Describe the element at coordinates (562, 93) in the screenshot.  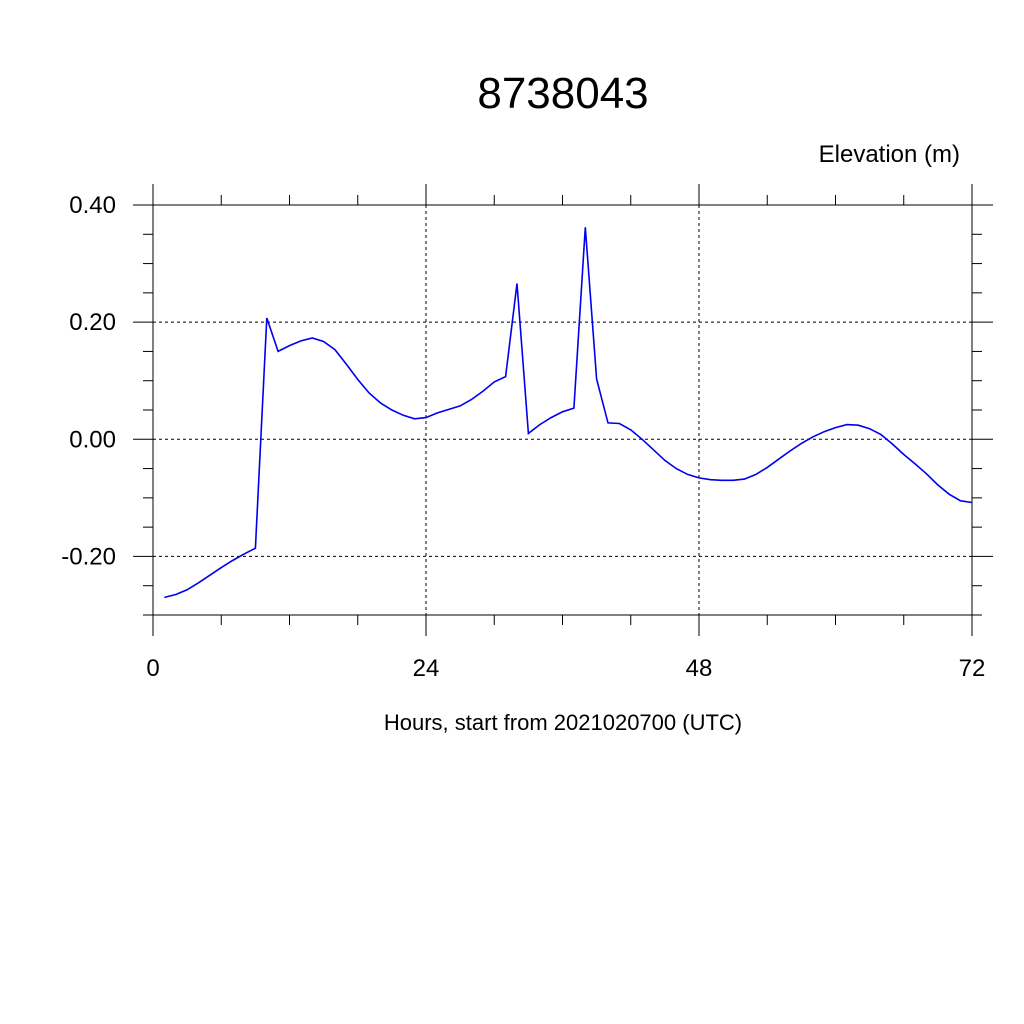
I see `chart-title: 8738043` at that location.